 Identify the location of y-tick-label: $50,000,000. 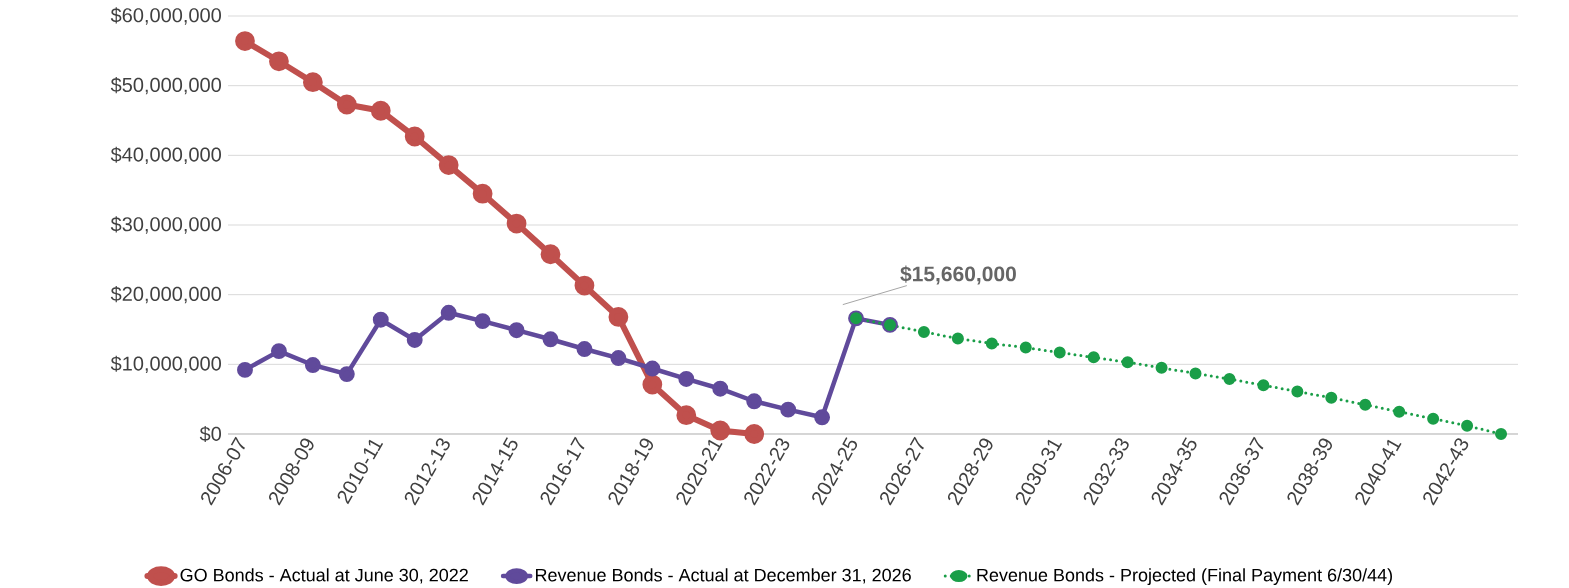
(165, 85).